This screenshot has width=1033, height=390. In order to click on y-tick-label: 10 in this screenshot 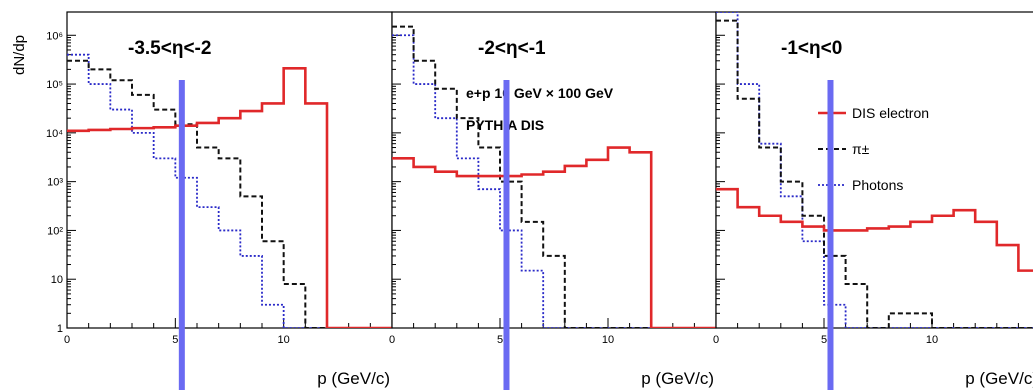, I will do `click(57, 280)`.